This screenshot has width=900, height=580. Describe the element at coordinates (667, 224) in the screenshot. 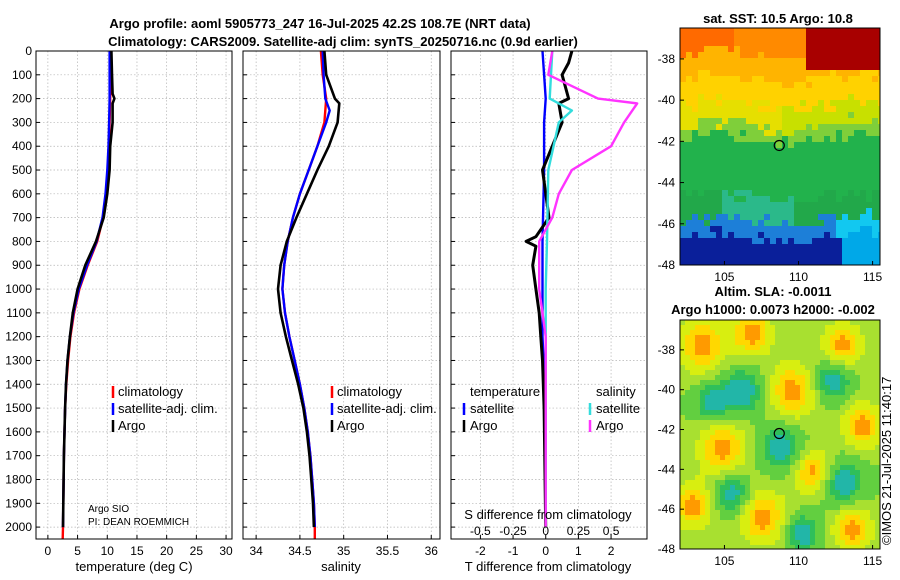

I see `map-y-tick-label: -46` at that location.